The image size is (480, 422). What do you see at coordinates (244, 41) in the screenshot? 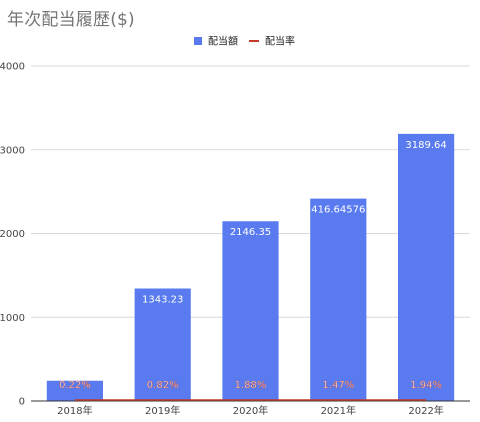
I see `legend: 配当額 配当率` at bounding box center [244, 41].